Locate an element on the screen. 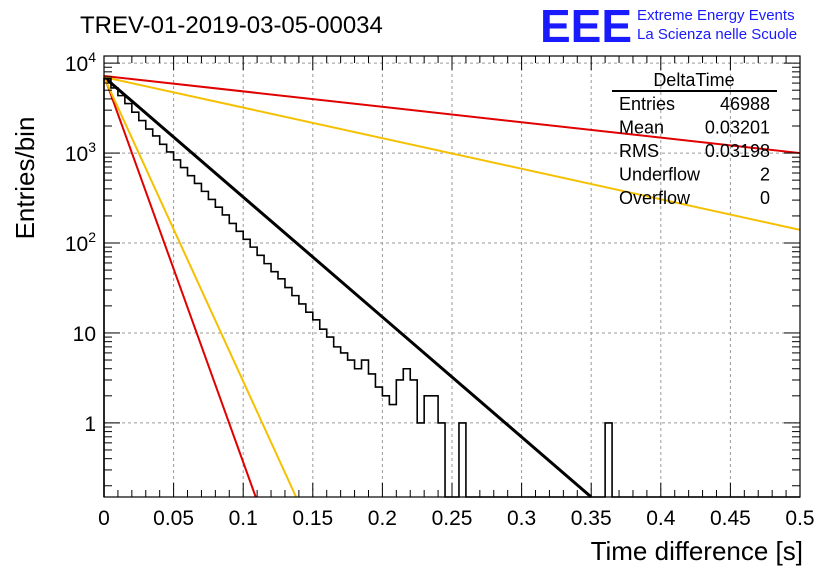 The height and width of the screenshot is (572, 836). stats-value: 0 is located at coordinates (765, 198).